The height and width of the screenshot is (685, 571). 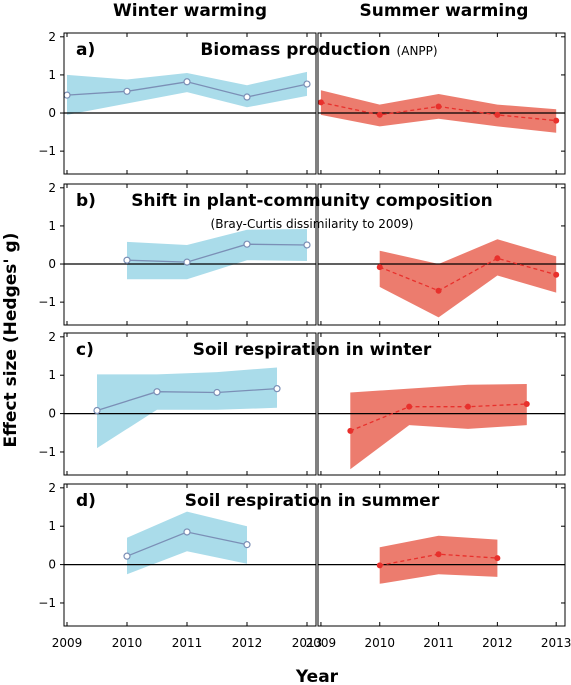 I want to click on panel-4-summer-subplot, so click(x=441, y=555).